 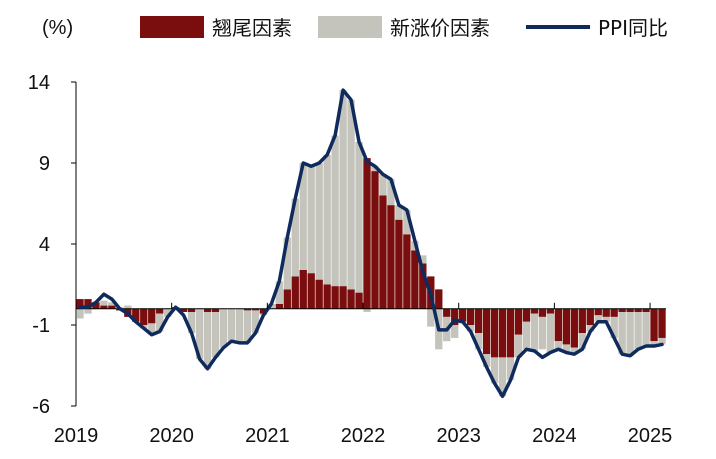 What do you see at coordinates (44, 245) in the screenshot?
I see `y-tick-label: 4` at bounding box center [44, 245].